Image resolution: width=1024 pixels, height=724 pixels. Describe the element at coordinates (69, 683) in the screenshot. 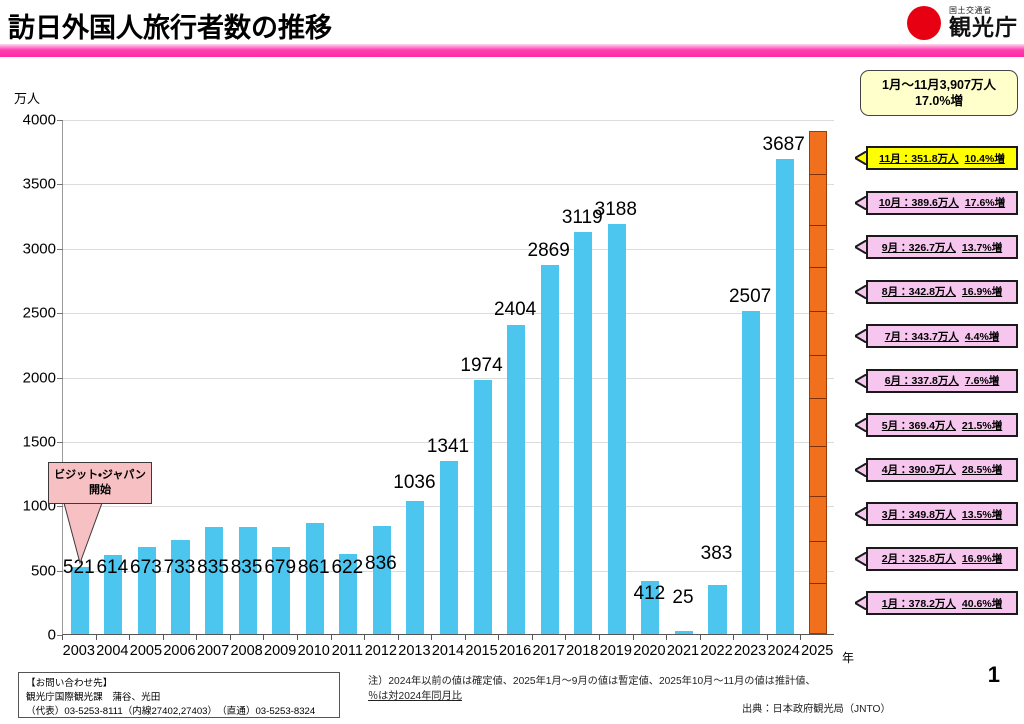

I see `contact-heading: 【お問い合わせ先】` at that location.